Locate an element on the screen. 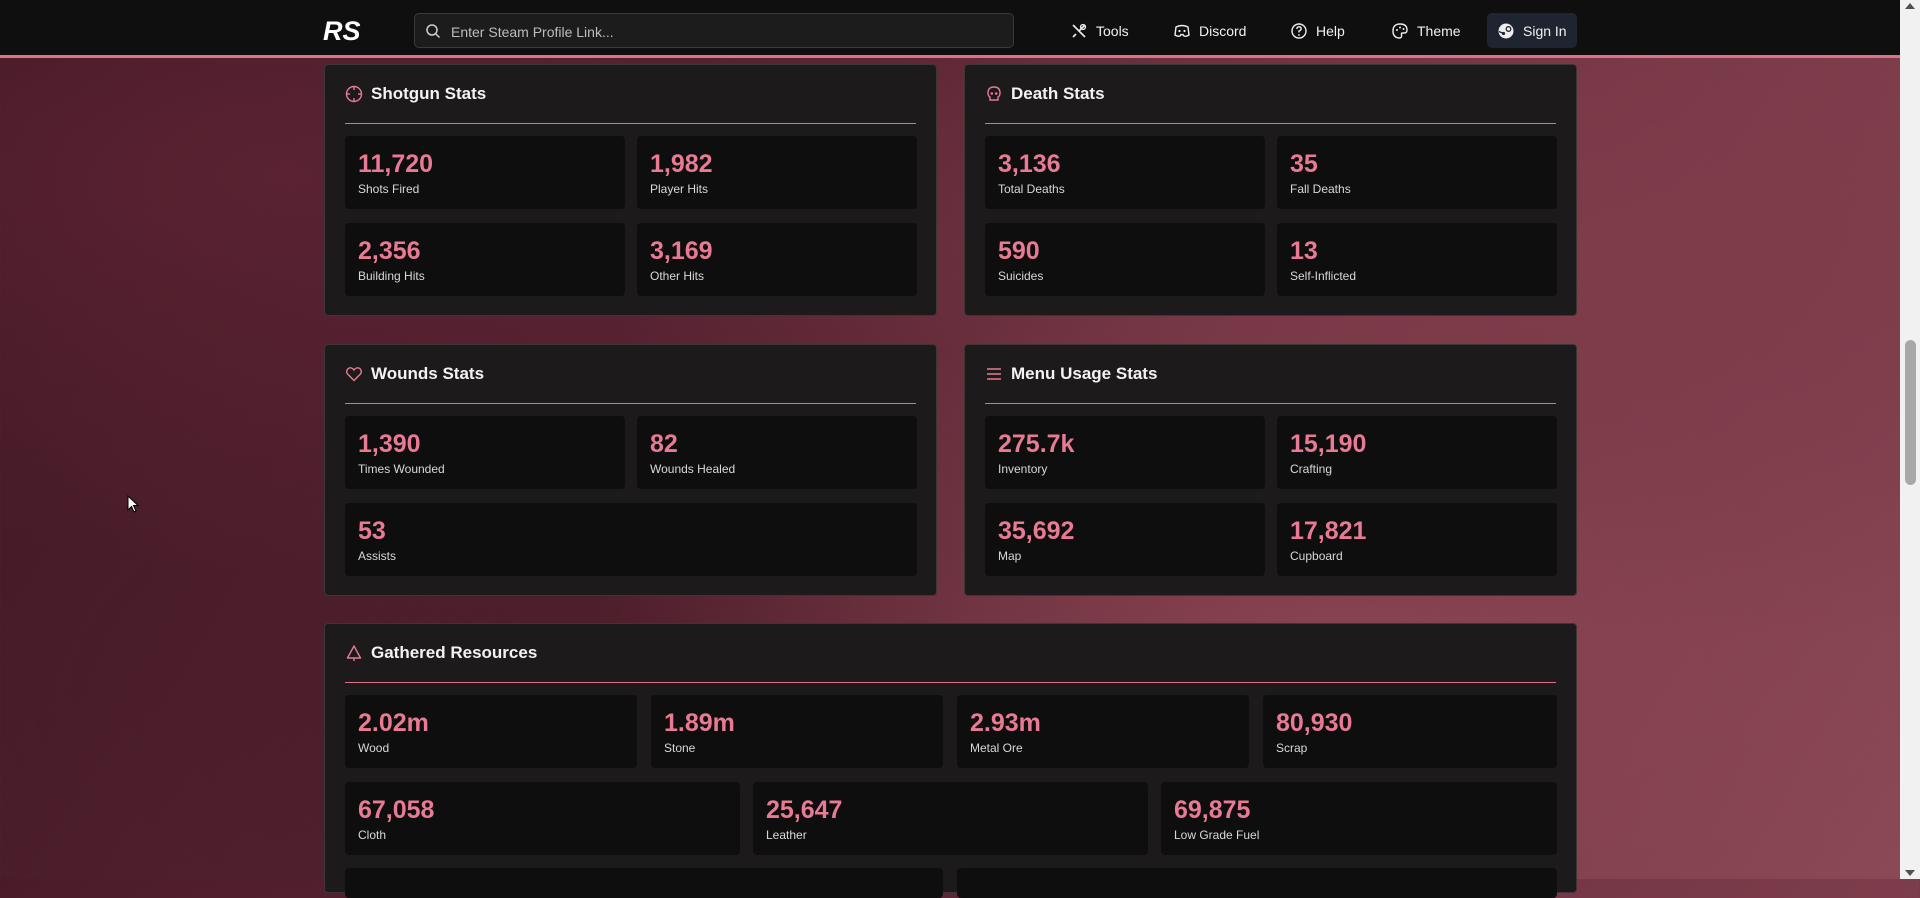 The width and height of the screenshot is (1920, 898). stat-value: 67,058 is located at coordinates (396, 810).